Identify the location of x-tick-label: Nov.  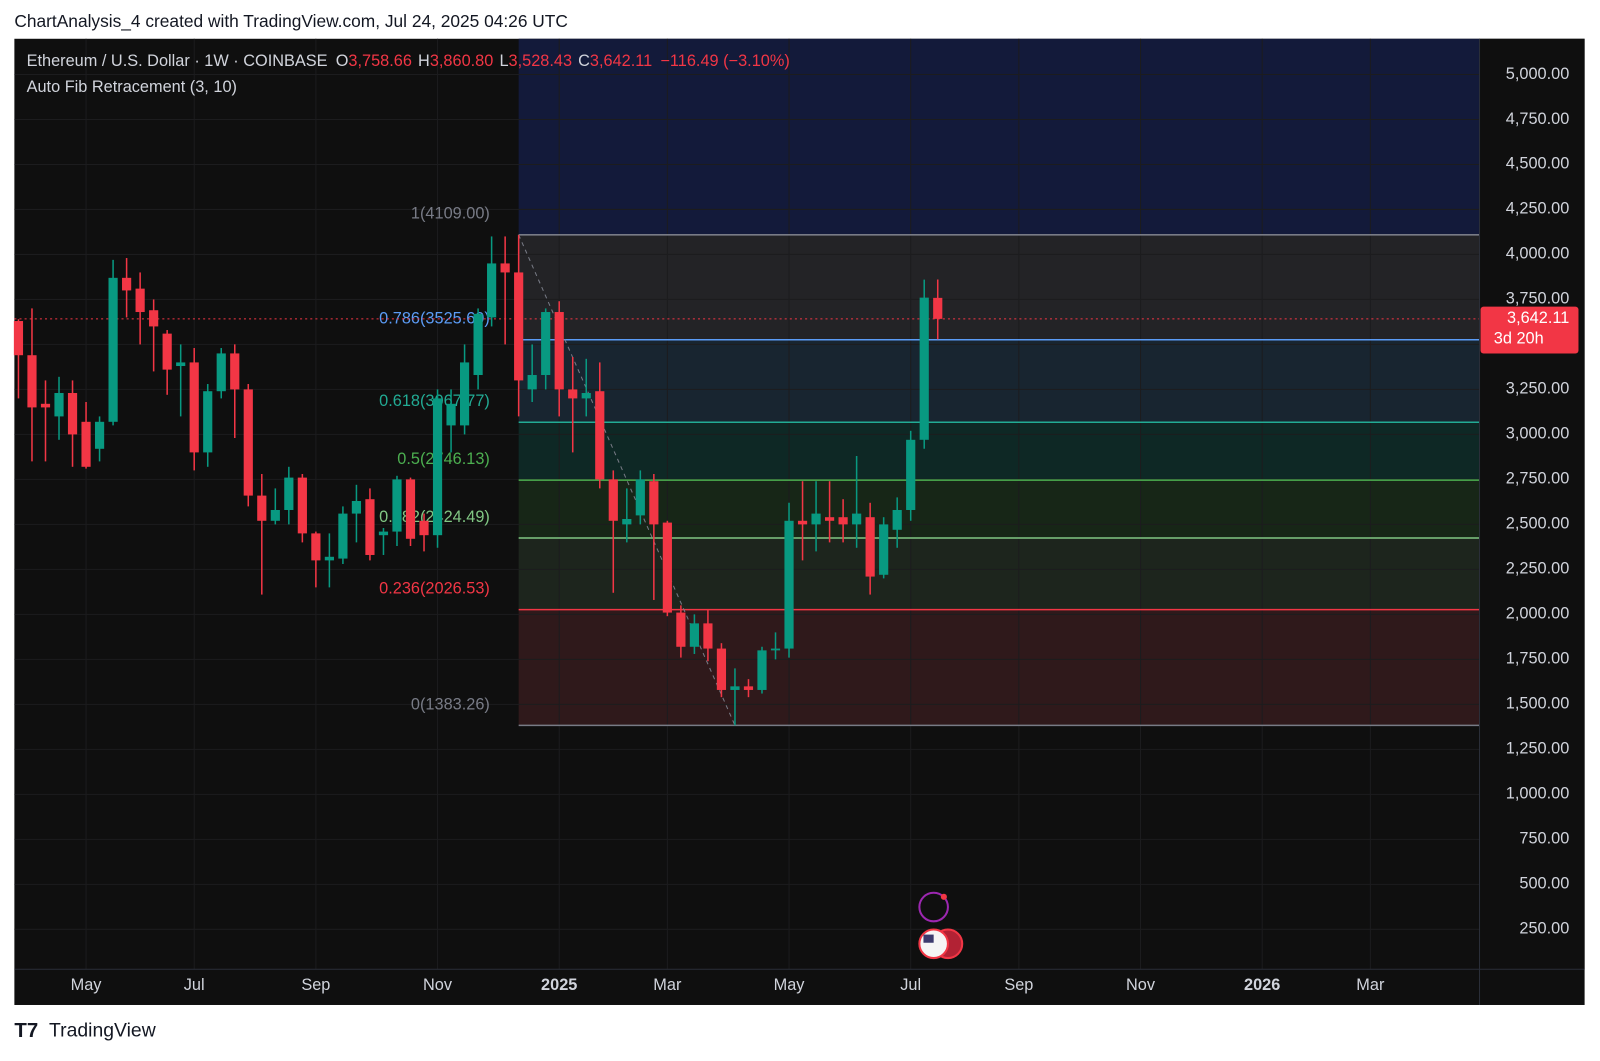
(1141, 985).